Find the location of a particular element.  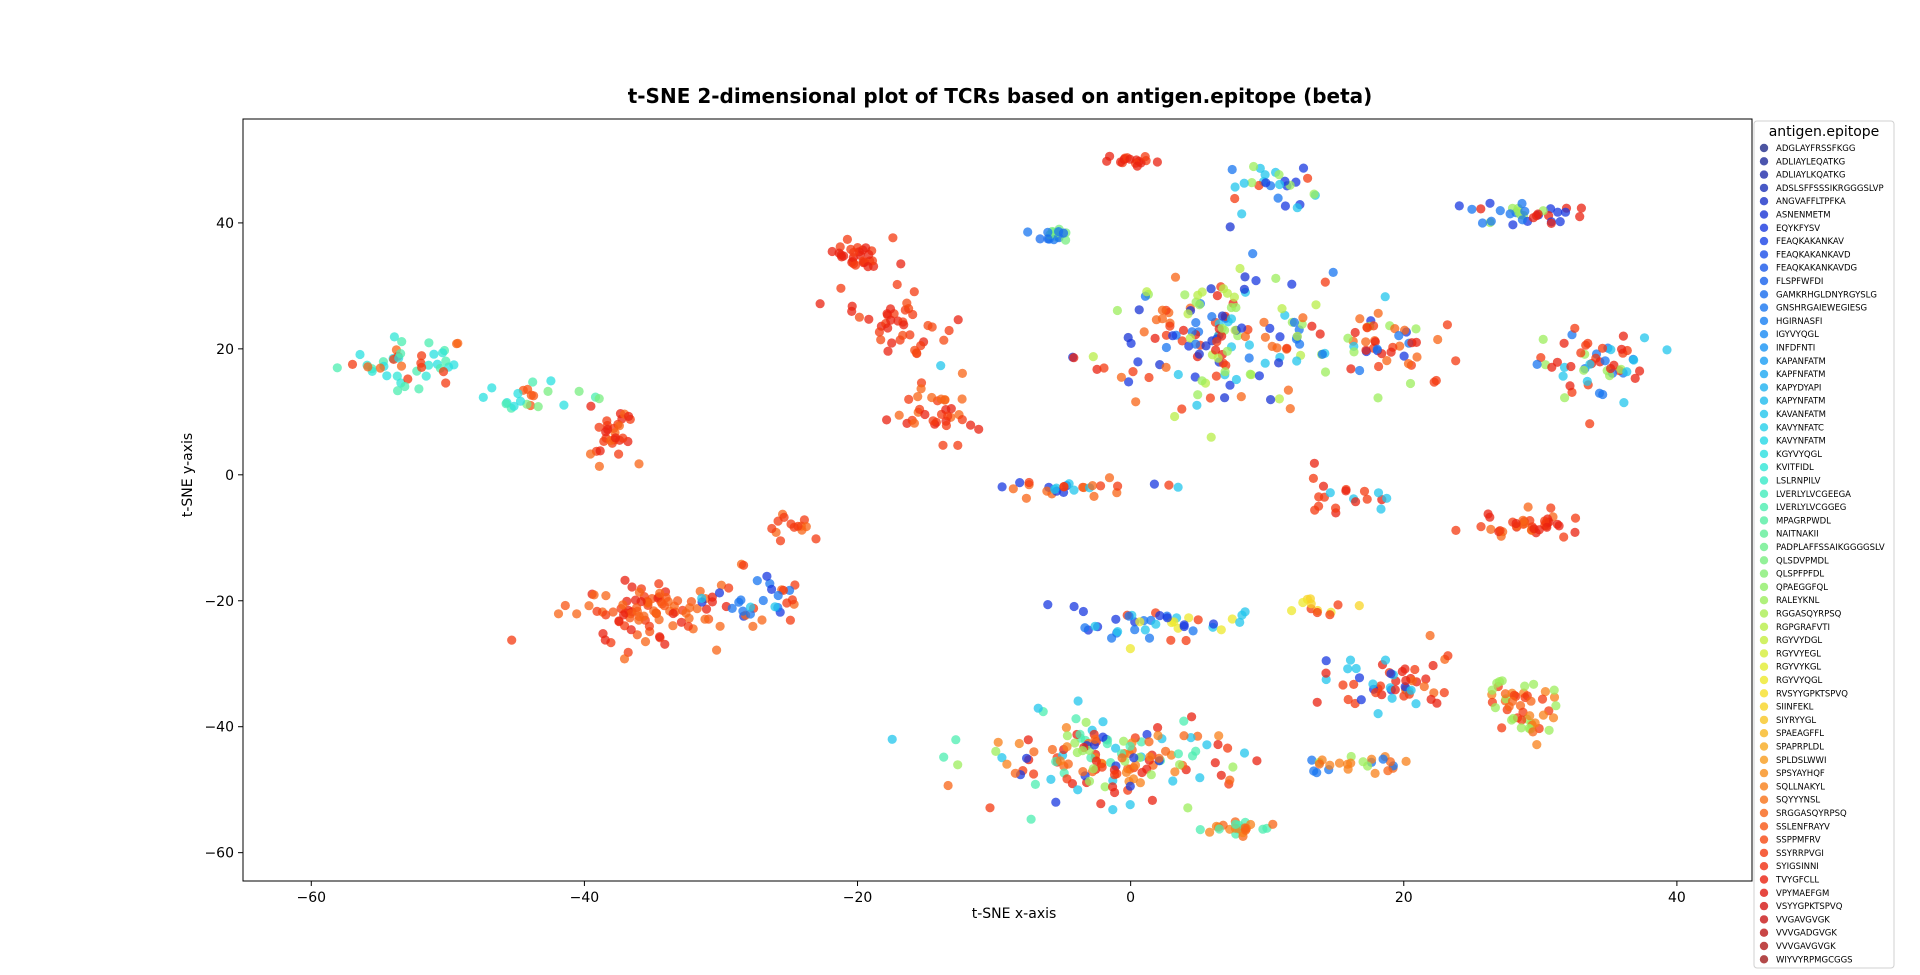

legend-label: VVVGAVGVGK is located at coordinates (1806, 947).